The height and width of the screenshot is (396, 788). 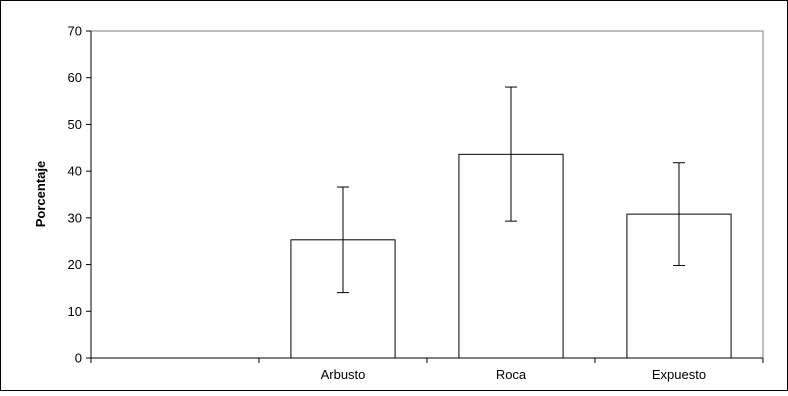 What do you see at coordinates (75, 311) in the screenshot?
I see `y-tick-label: 10` at bounding box center [75, 311].